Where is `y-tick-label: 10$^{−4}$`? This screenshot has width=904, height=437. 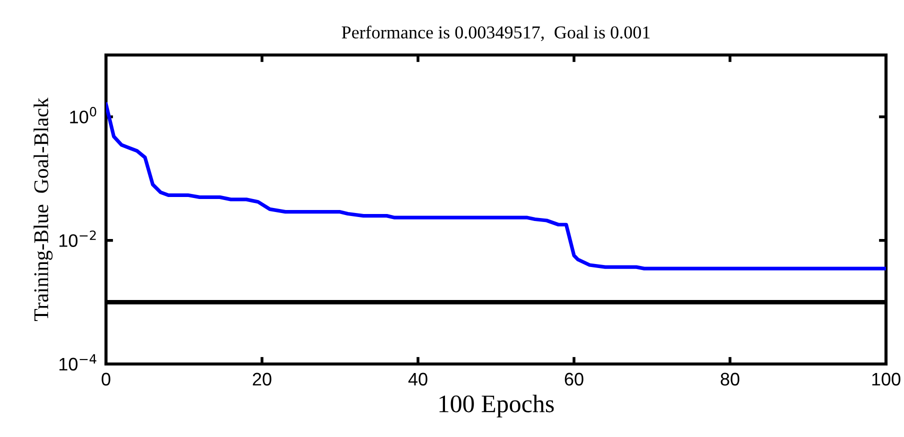 y-tick-label: 10$^{−4}$ is located at coordinates (78, 362).